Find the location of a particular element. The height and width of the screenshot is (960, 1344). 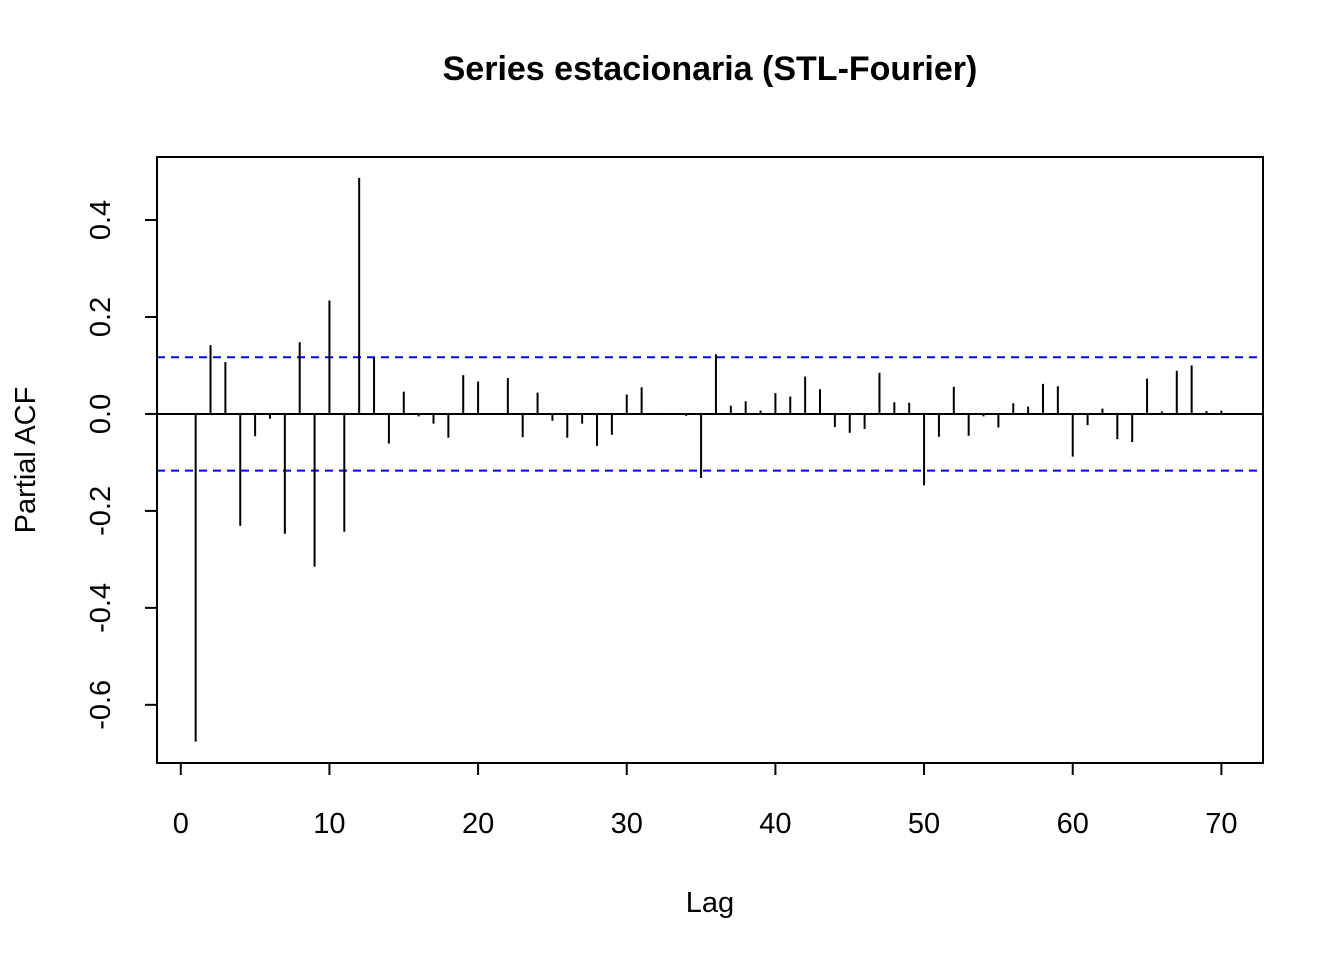

y-tick-label: -0.2 is located at coordinates (101, 511).